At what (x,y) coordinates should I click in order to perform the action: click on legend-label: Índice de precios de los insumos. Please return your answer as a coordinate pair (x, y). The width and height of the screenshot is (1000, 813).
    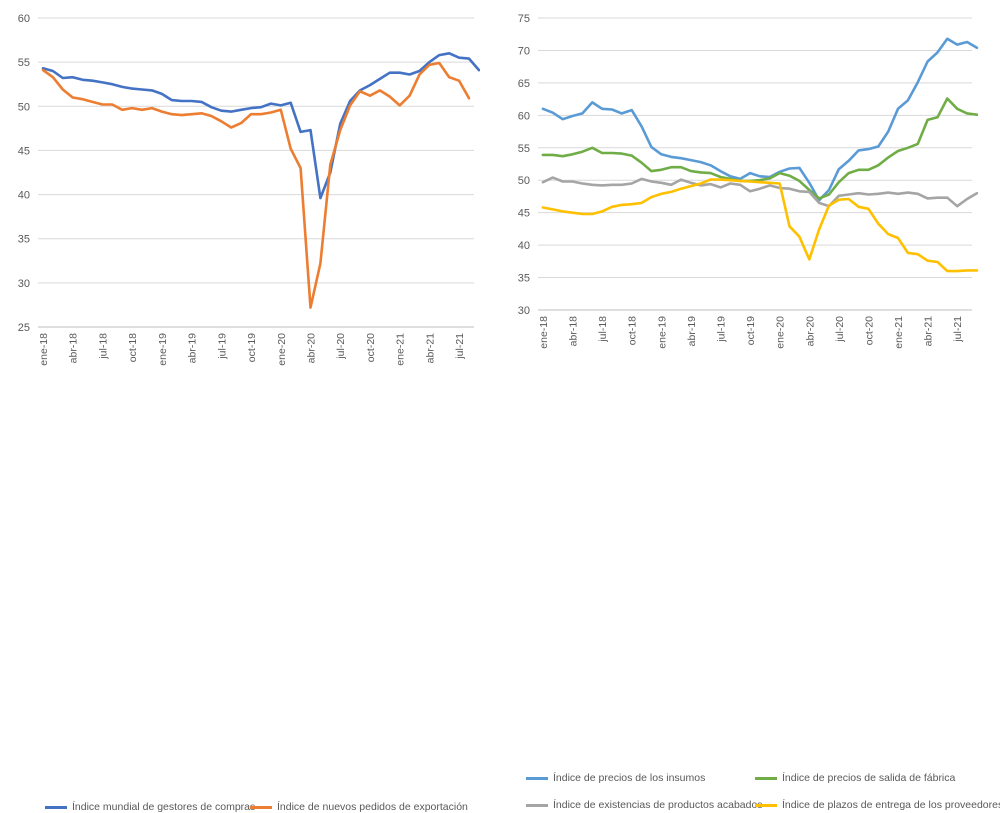
    Looking at the image, I should click on (629, 778).